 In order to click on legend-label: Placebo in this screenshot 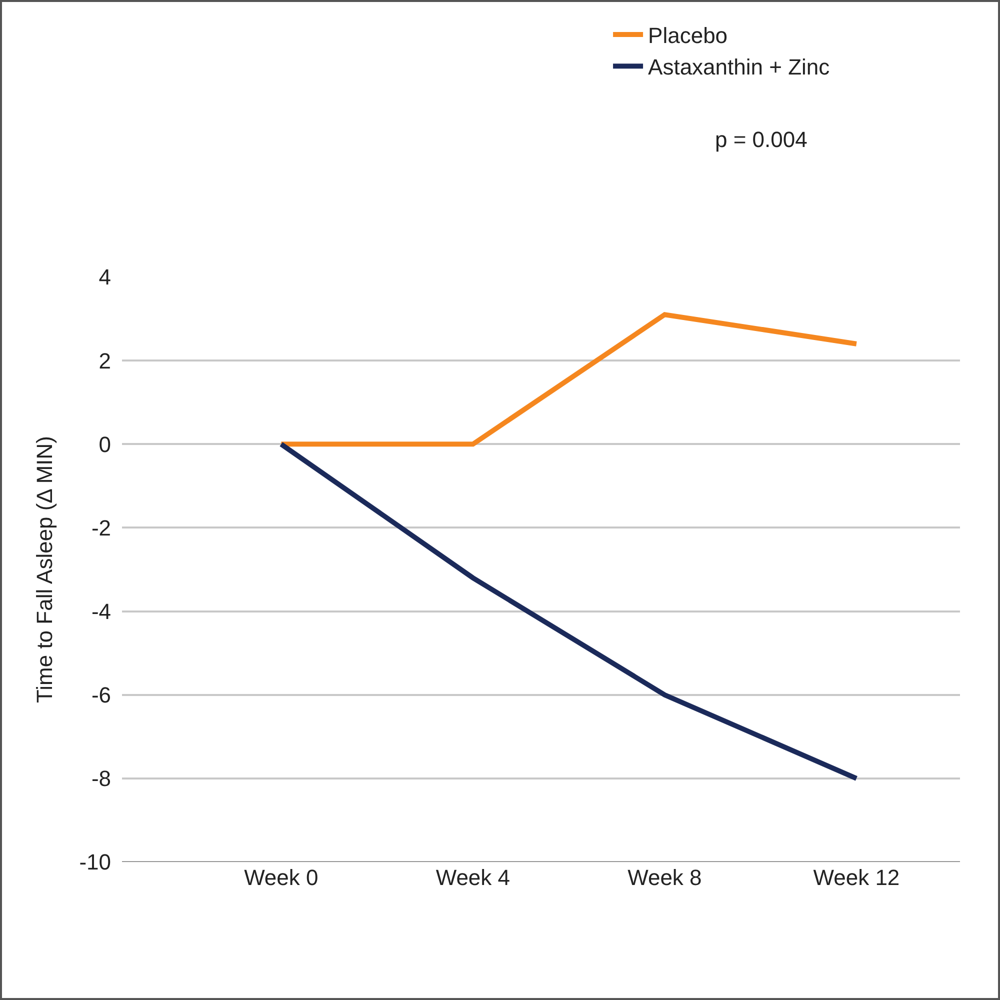, I will do `click(688, 35)`.